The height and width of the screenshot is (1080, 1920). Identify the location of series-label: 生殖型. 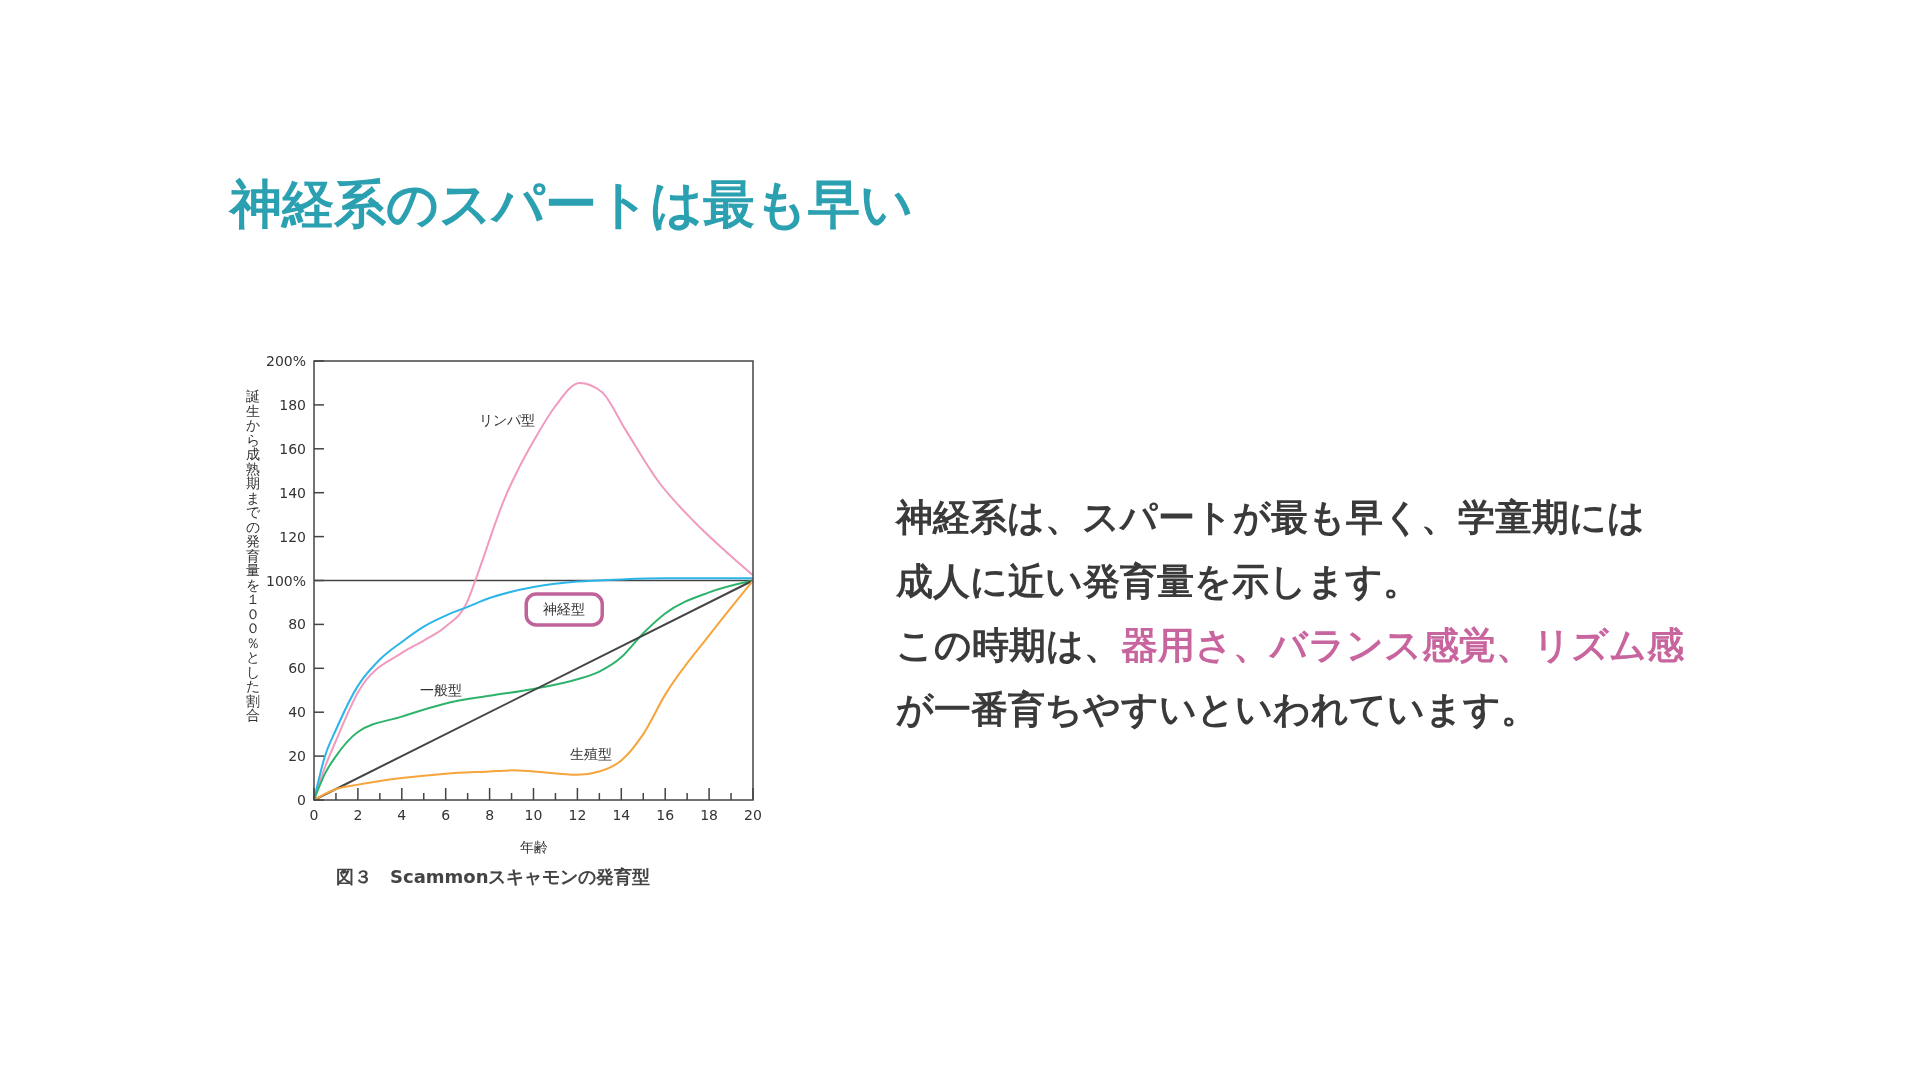
(590, 753).